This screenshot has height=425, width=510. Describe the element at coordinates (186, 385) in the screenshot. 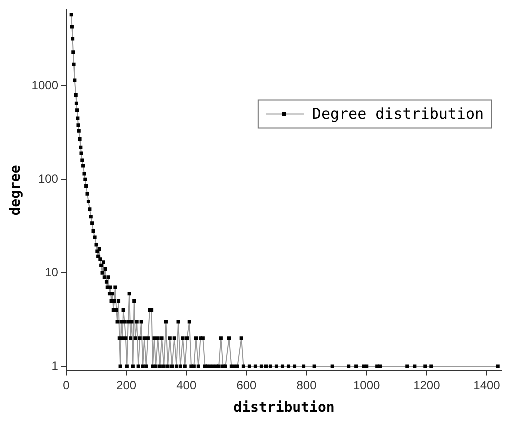

I see `x-tick-label: 400` at that location.